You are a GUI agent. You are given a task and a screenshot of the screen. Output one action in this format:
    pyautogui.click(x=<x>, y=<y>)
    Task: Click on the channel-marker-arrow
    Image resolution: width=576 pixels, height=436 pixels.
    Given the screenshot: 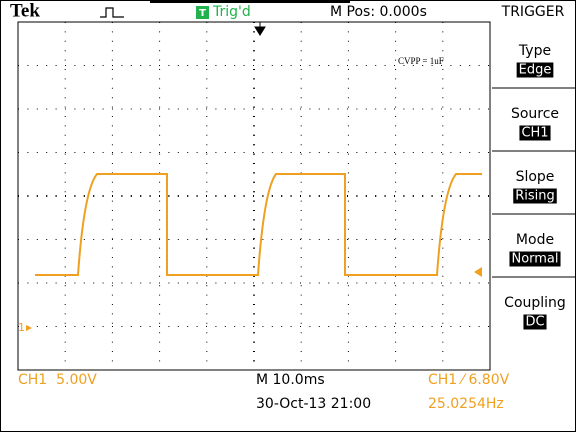 What is the action you would take?
    pyautogui.click(x=29, y=328)
    